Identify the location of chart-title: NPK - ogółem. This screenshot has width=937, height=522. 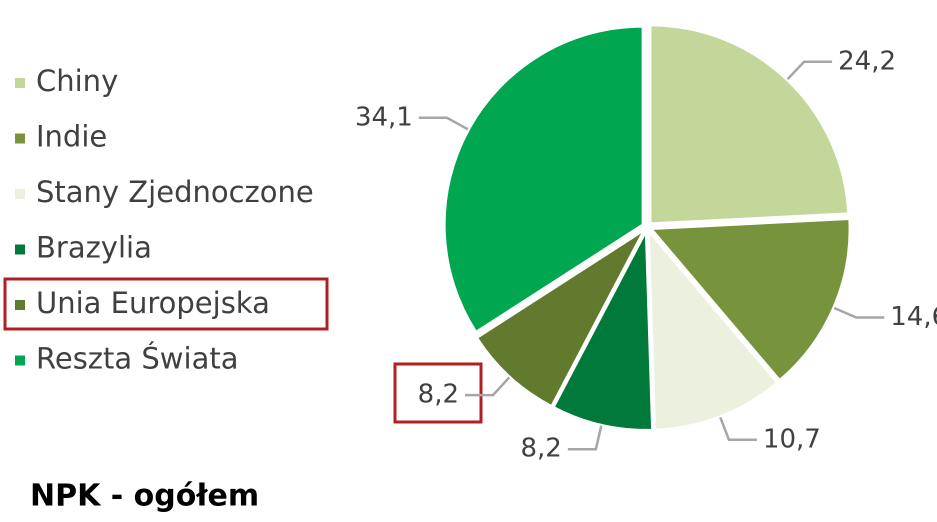
(144, 496).